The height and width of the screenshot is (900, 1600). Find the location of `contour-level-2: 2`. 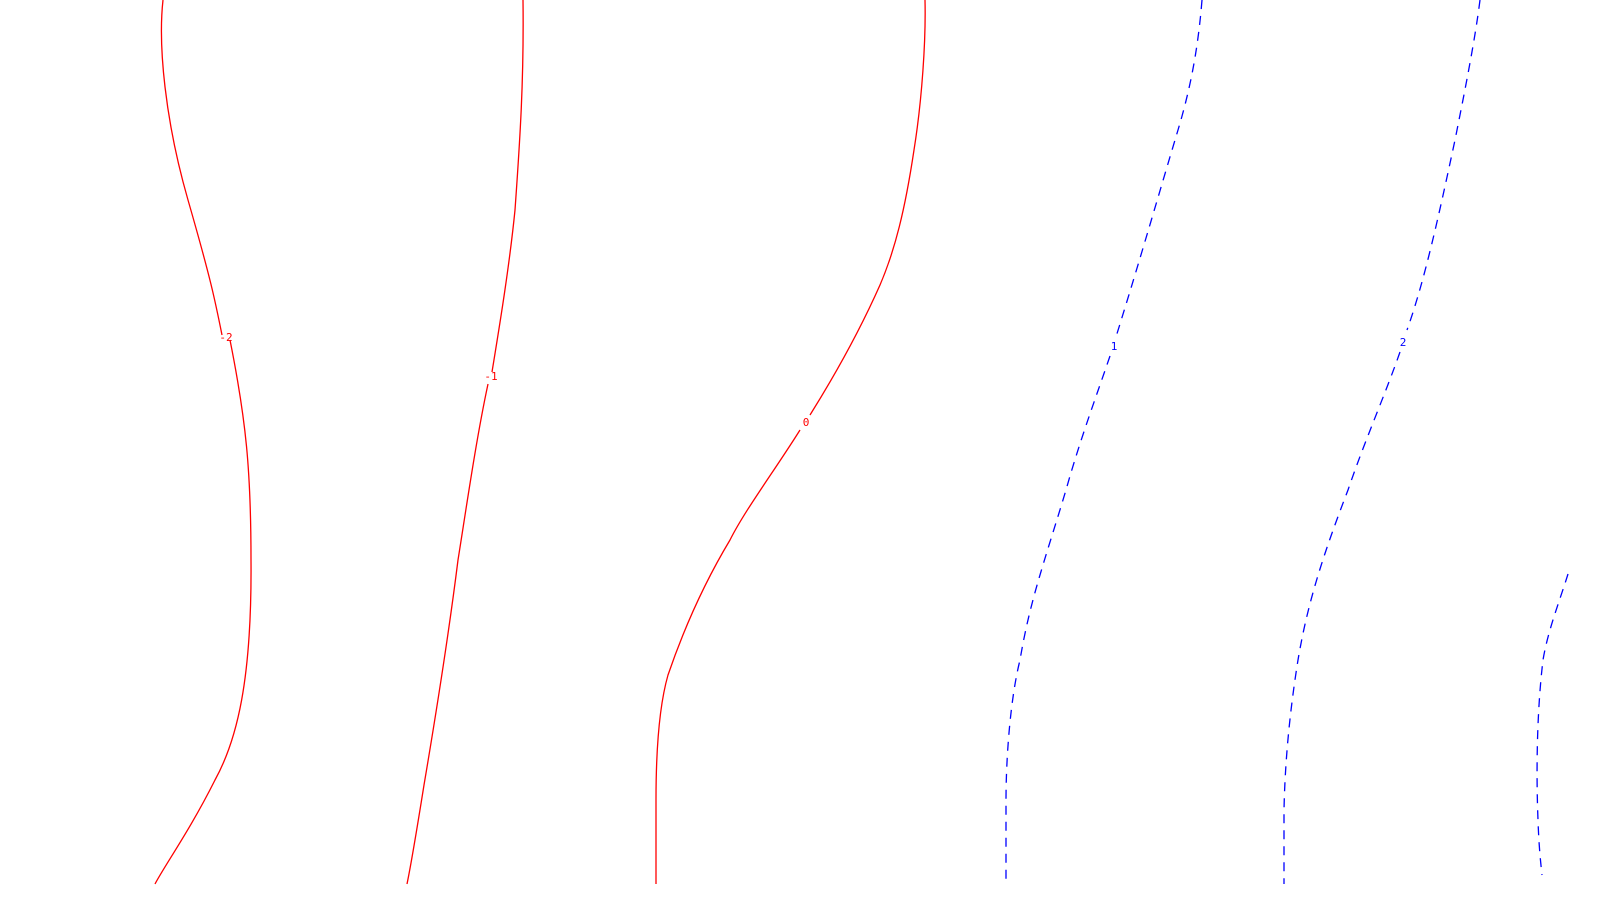

contour-level-2: 2 is located at coordinates (1382, 442).